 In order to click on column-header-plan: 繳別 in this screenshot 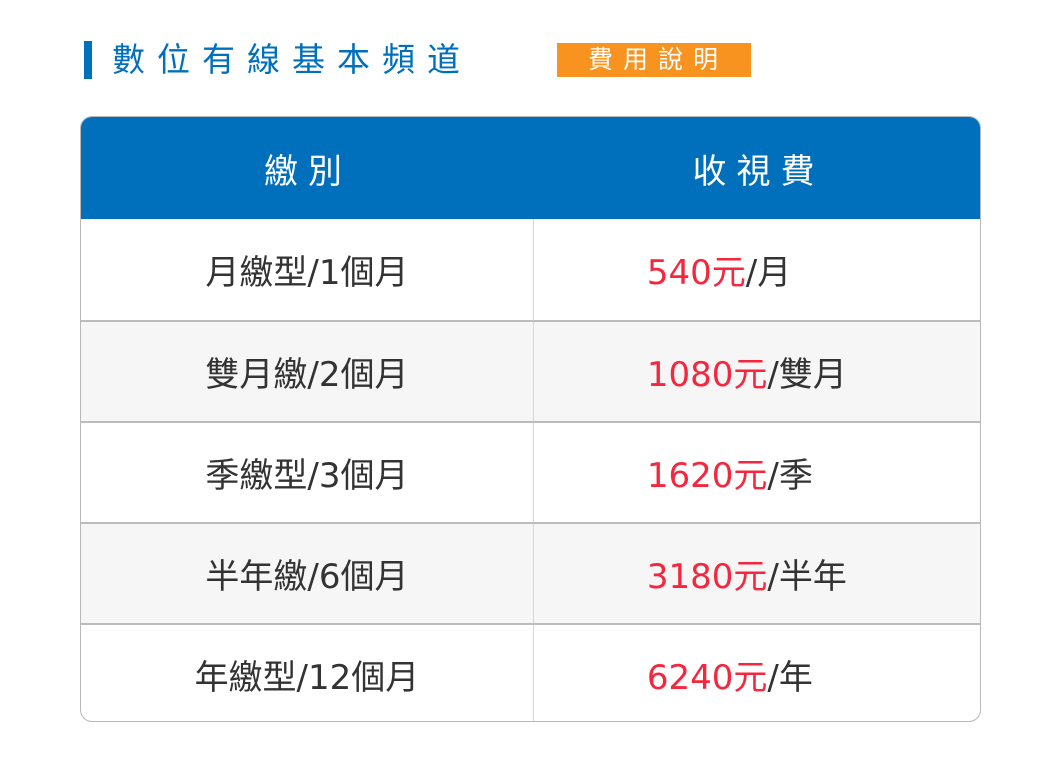, I will do `click(308, 171)`.